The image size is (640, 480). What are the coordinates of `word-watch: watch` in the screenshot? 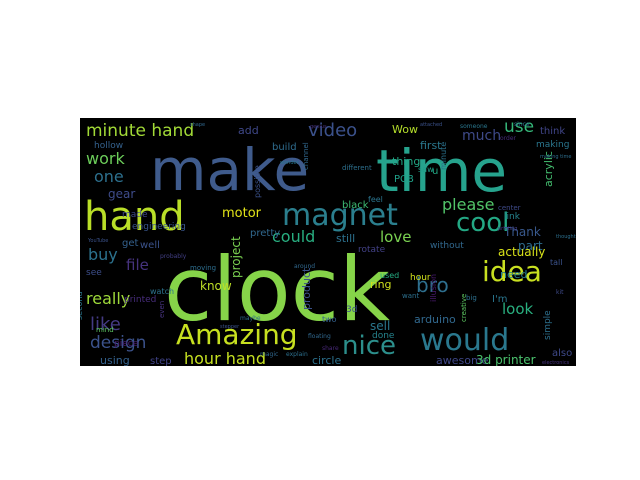 It's located at (162, 291).